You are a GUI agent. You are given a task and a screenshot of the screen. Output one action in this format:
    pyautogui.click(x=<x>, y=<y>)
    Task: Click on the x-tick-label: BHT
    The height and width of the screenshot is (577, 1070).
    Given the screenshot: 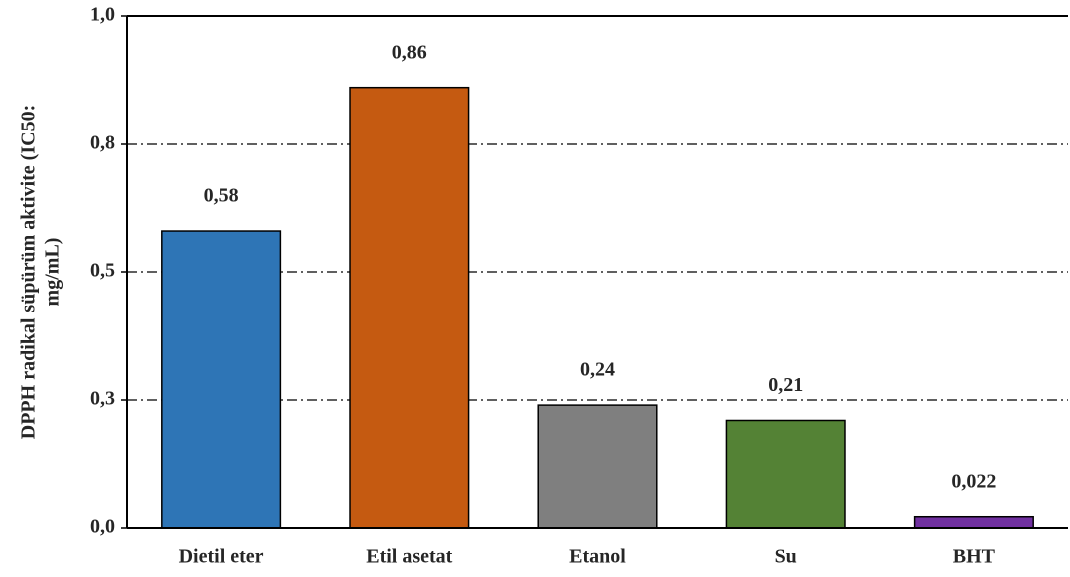 What is the action you would take?
    pyautogui.click(x=974, y=557)
    